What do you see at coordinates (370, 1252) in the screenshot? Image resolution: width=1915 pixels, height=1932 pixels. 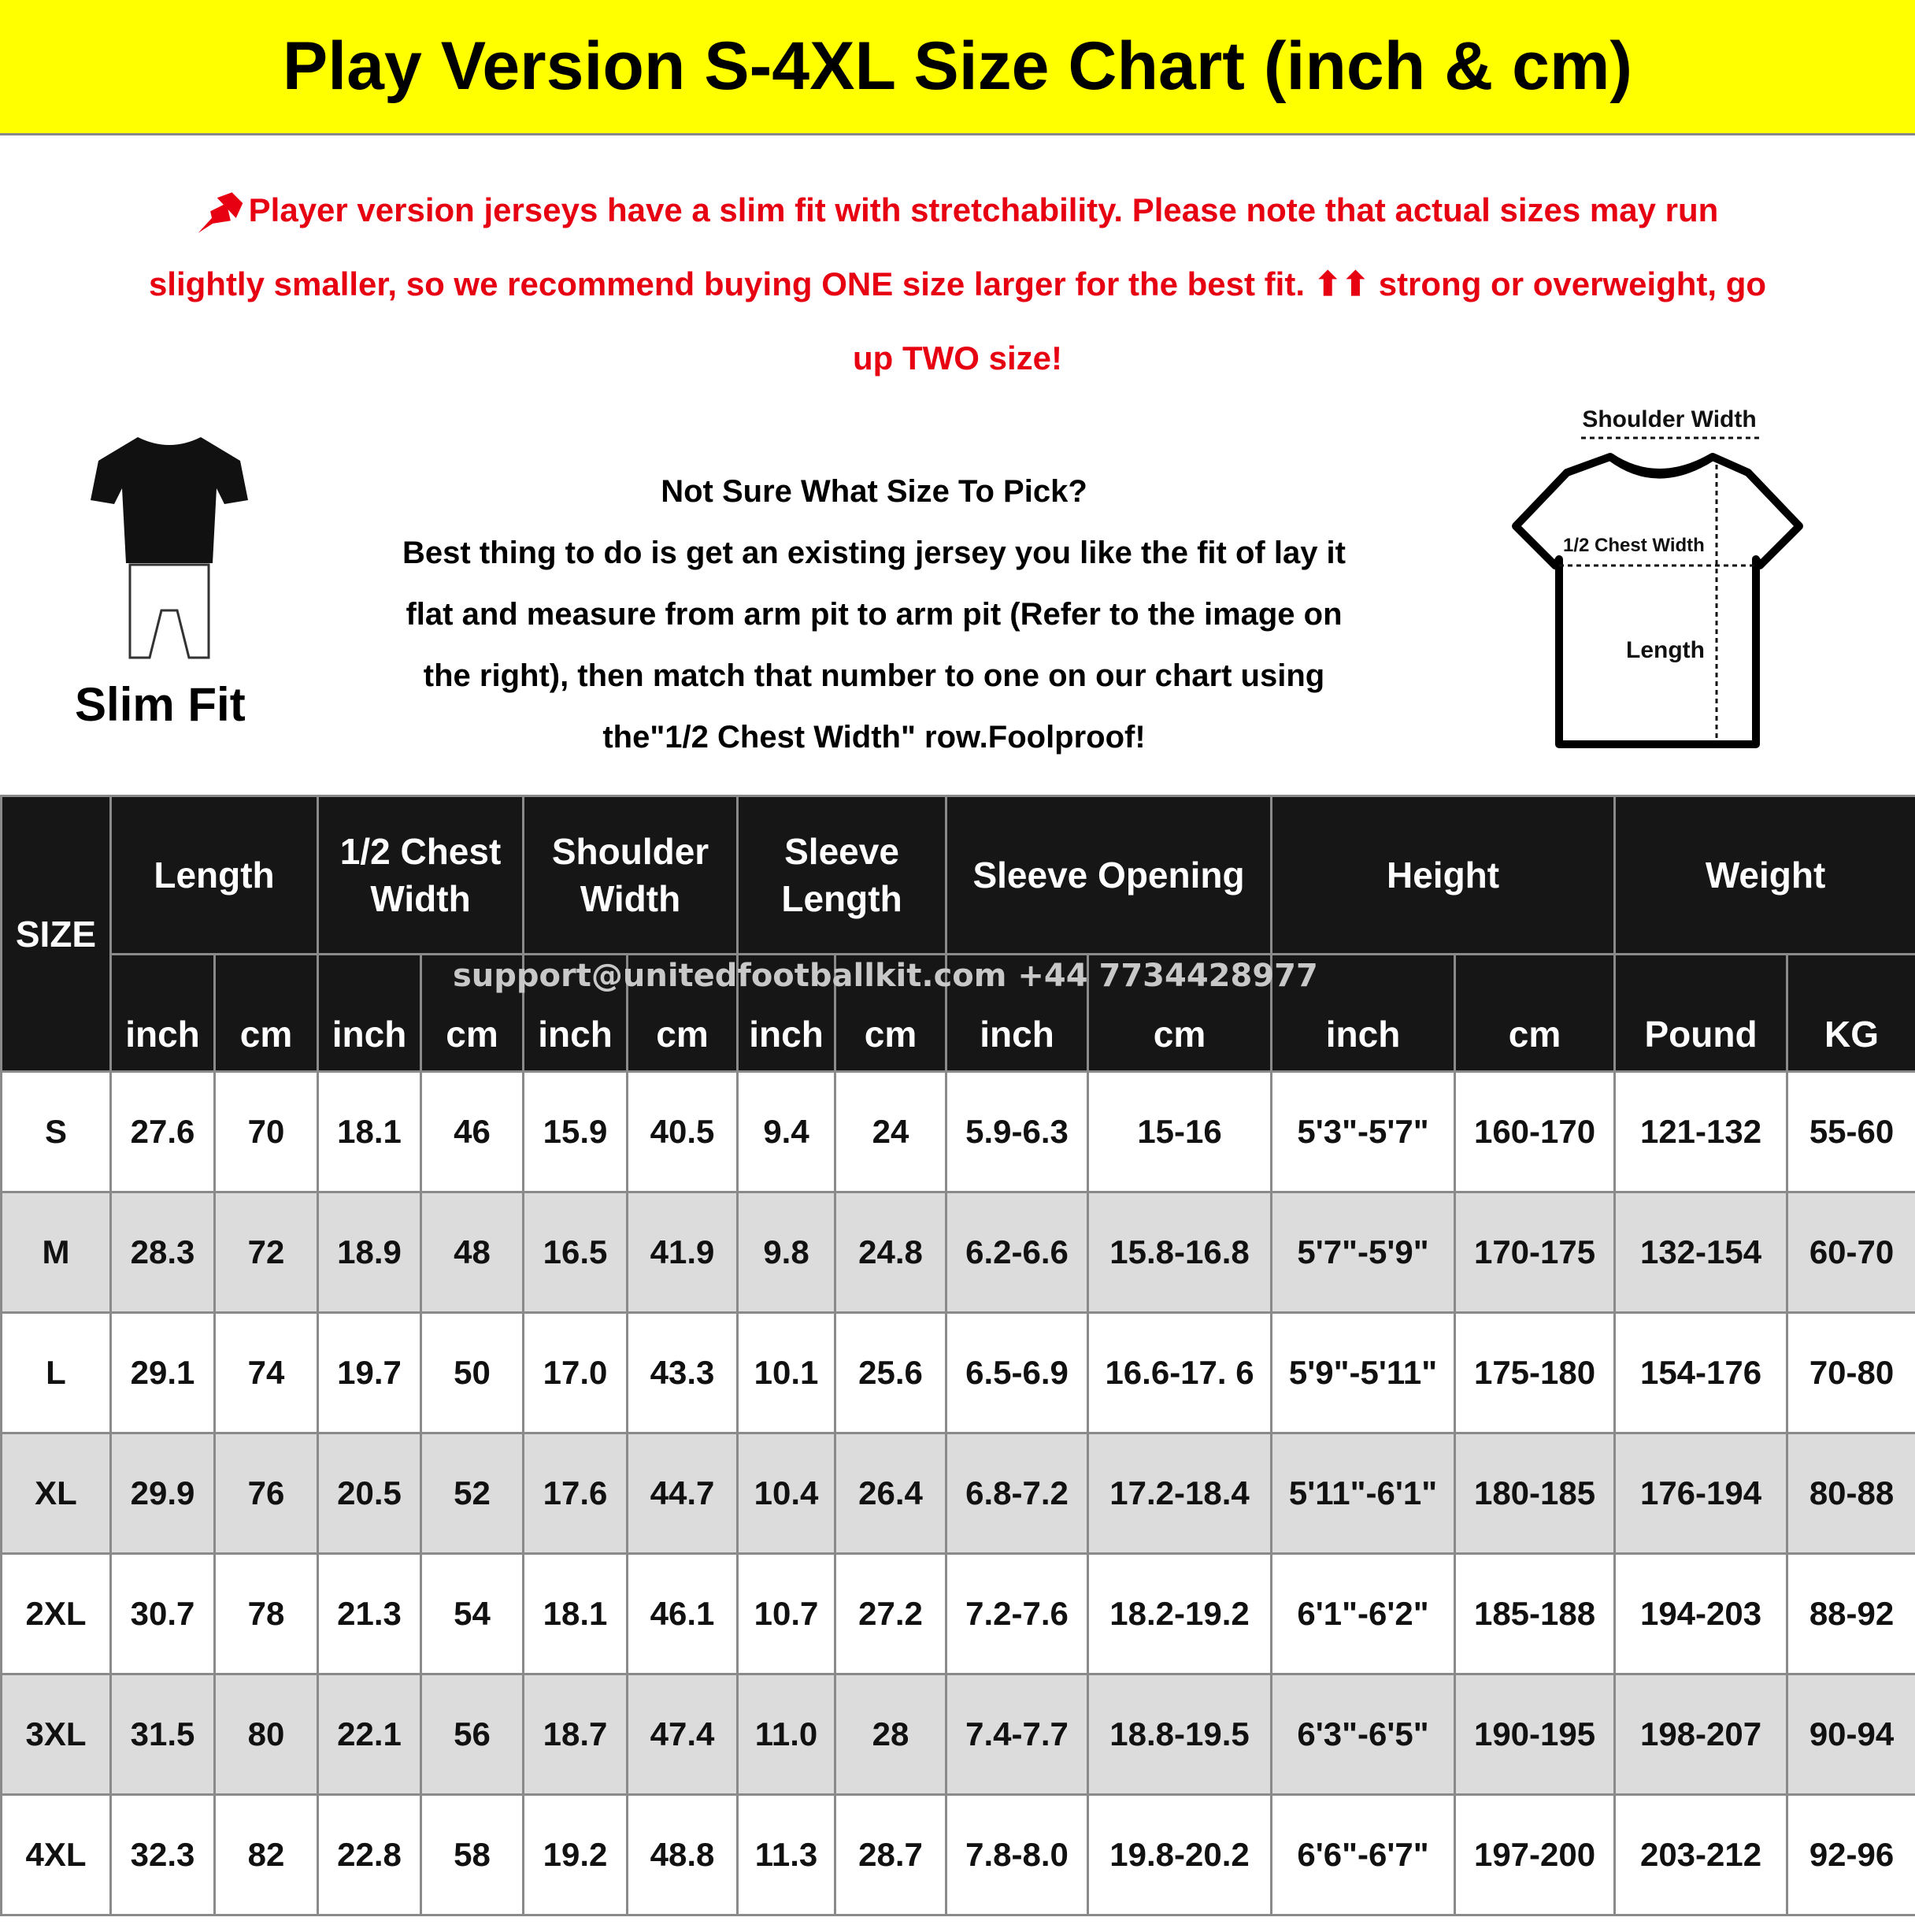 I see `table-cell: 18.9` at bounding box center [370, 1252].